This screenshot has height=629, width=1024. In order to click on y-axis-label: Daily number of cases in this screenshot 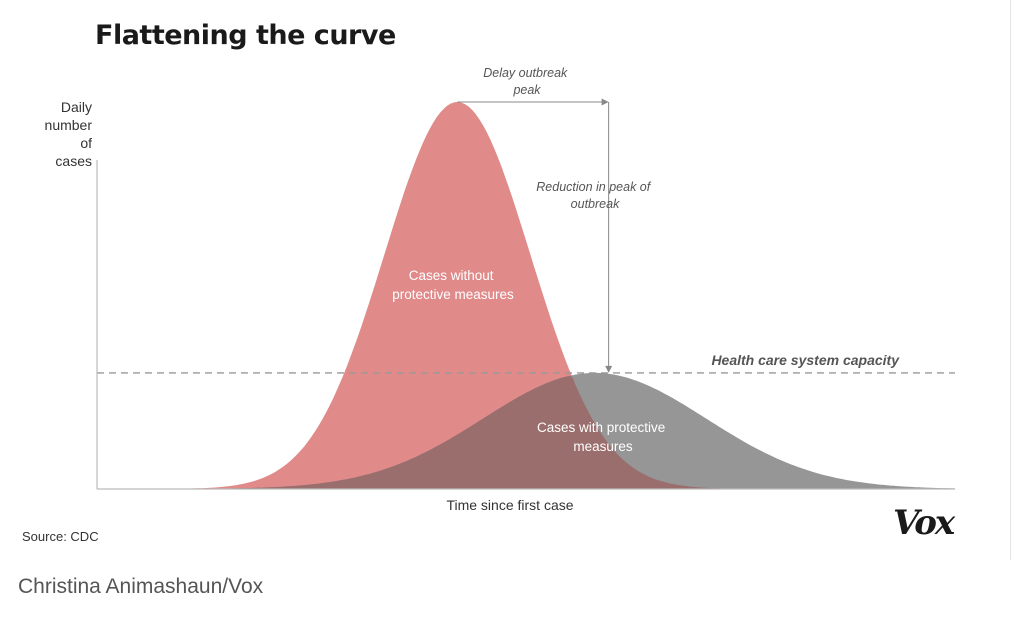, I will do `click(66, 134)`.